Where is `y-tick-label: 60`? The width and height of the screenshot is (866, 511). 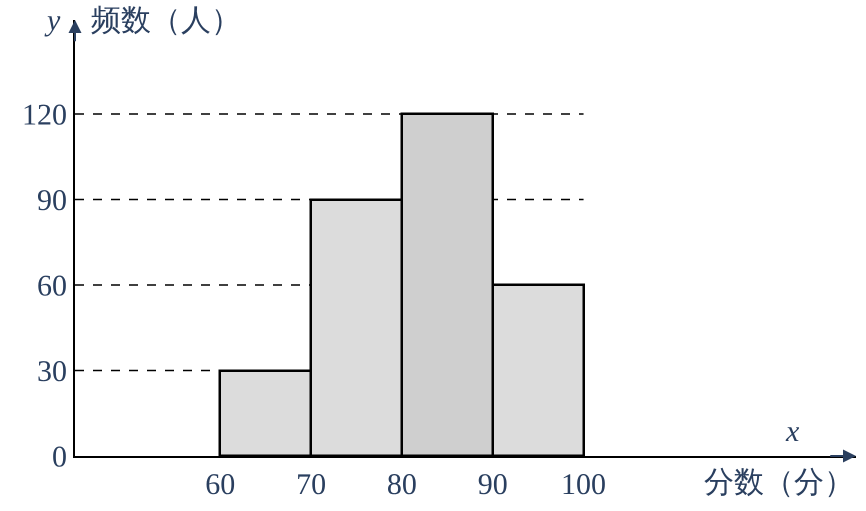
y-tick-label: 60 is located at coordinates (52, 286).